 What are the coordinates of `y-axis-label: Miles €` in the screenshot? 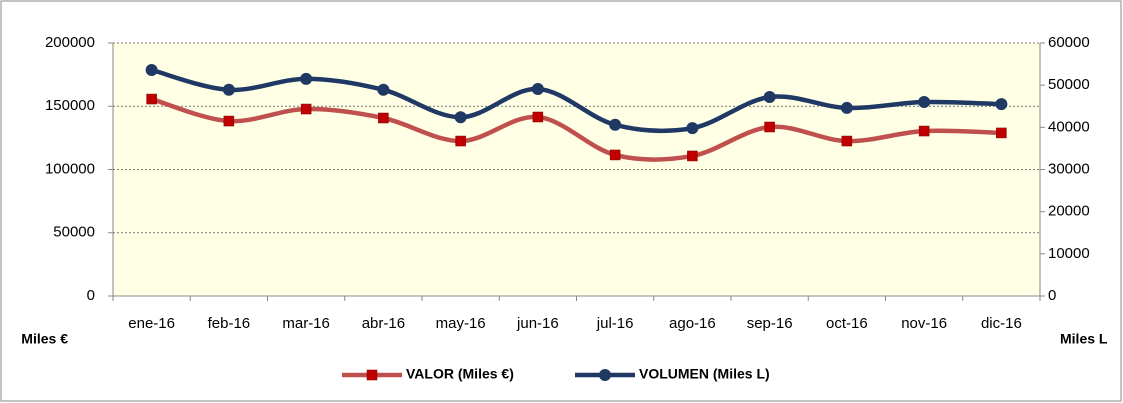 It's located at (44, 339).